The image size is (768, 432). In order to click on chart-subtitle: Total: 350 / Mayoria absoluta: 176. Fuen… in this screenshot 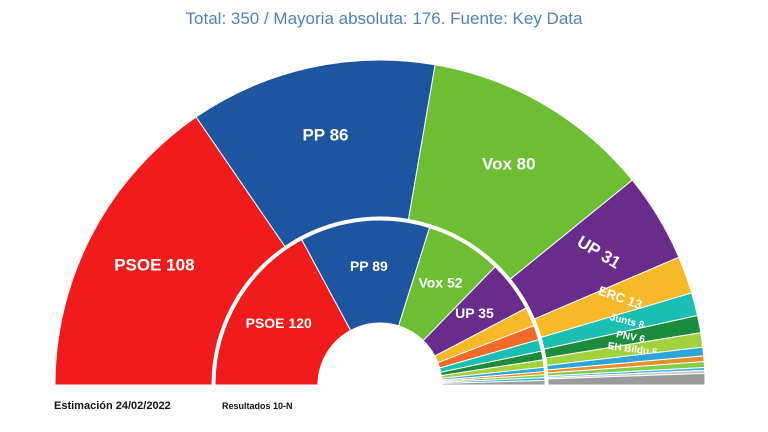, I will do `click(384, 18)`.